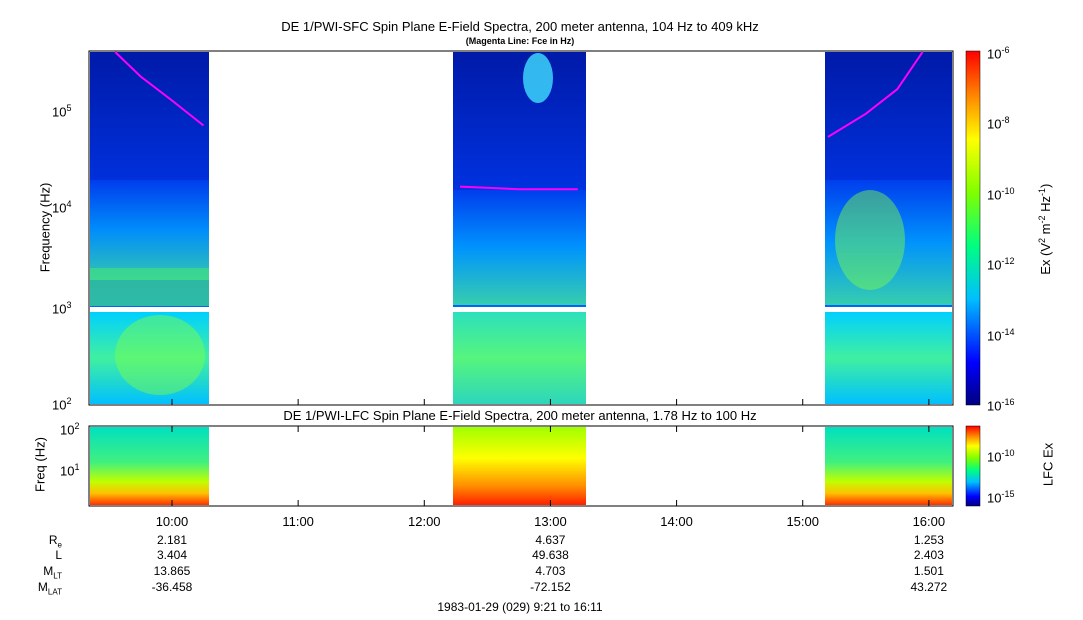  I want to click on ephemeris-value: 13.865, so click(172, 571).